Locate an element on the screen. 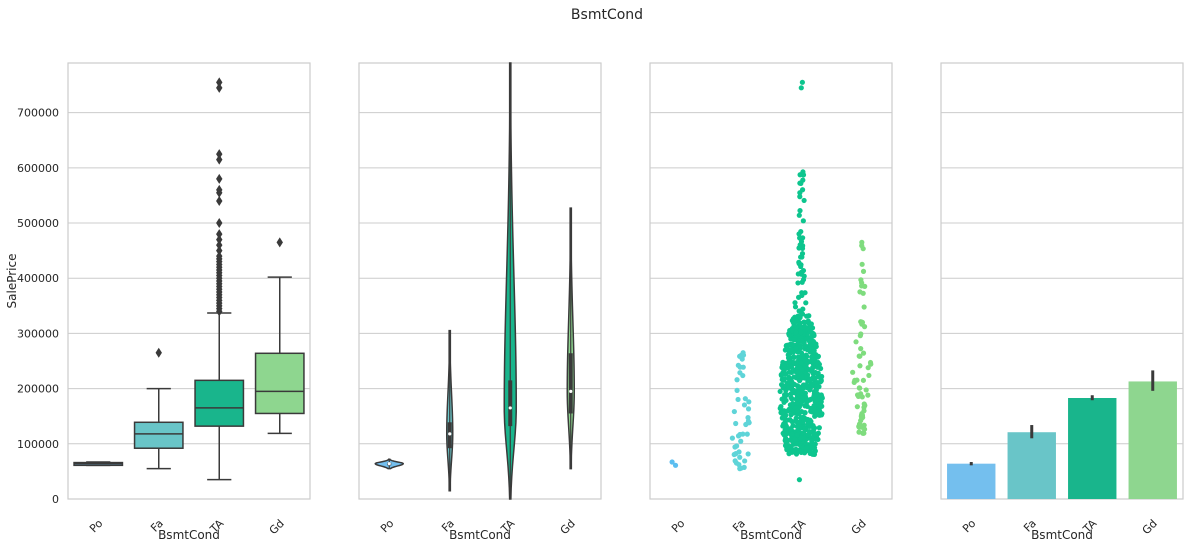 The width and height of the screenshot is (1190, 547). y-tick-label: 0 is located at coordinates (55, 499).